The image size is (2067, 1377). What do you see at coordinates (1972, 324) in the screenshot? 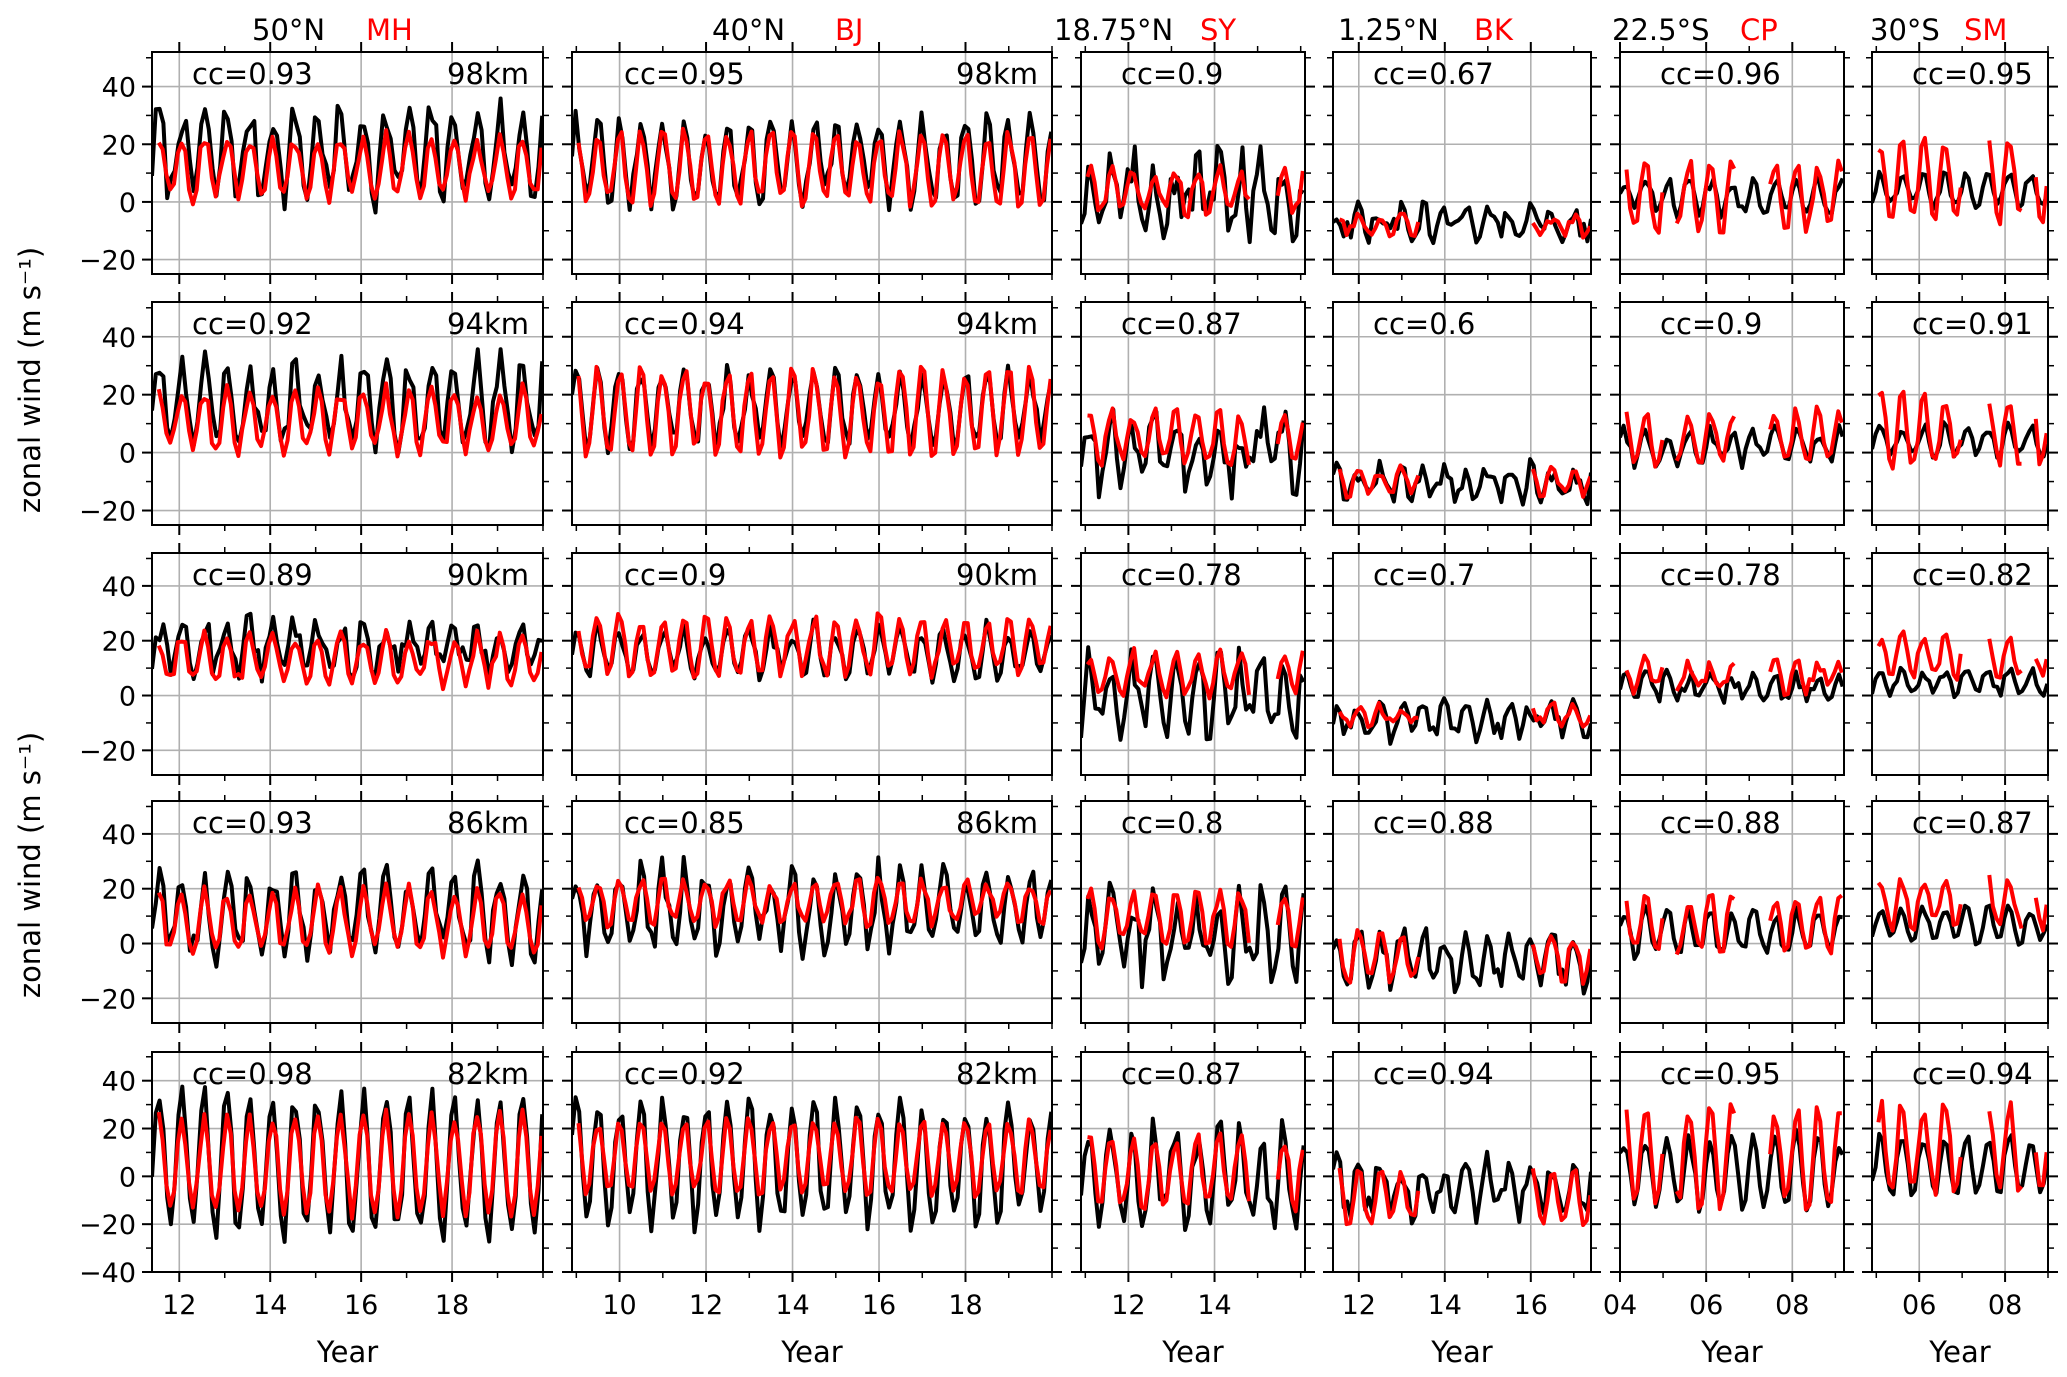
I see `cc-annotation: cc=0.91` at bounding box center [1972, 324].